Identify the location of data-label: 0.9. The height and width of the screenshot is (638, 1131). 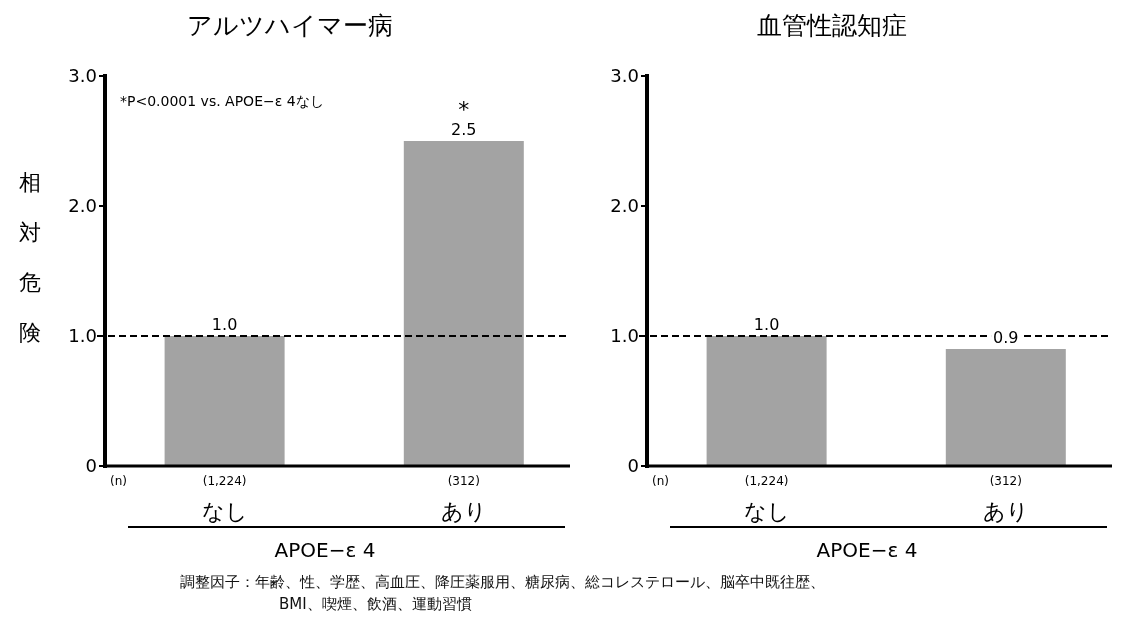
(1006, 337).